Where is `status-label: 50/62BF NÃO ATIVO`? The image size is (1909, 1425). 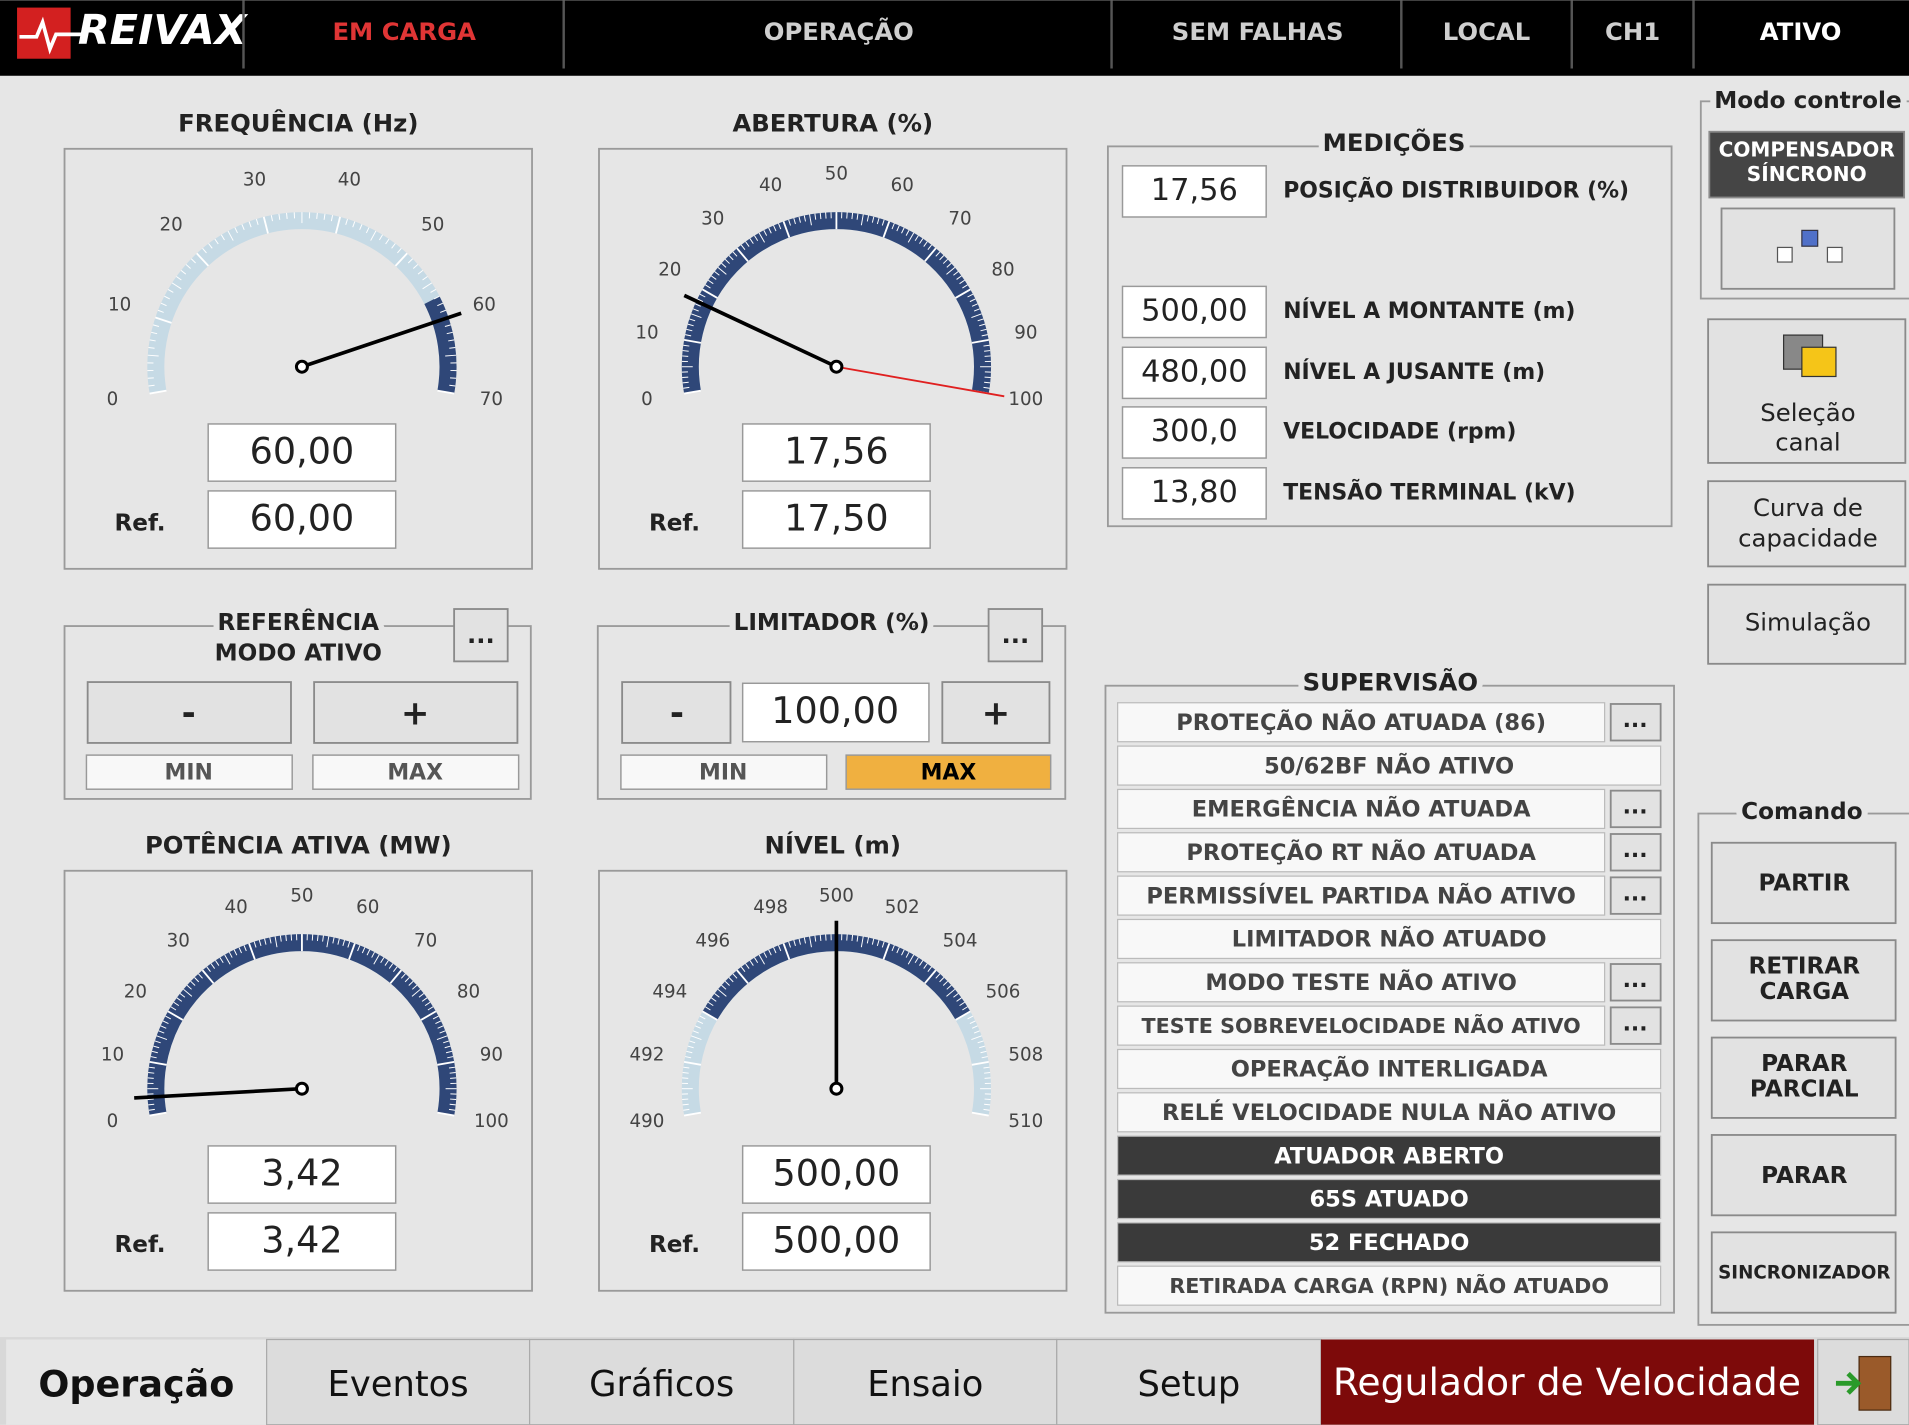
status-label: 50/62BF NÃO ATIVO is located at coordinates (1389, 765).